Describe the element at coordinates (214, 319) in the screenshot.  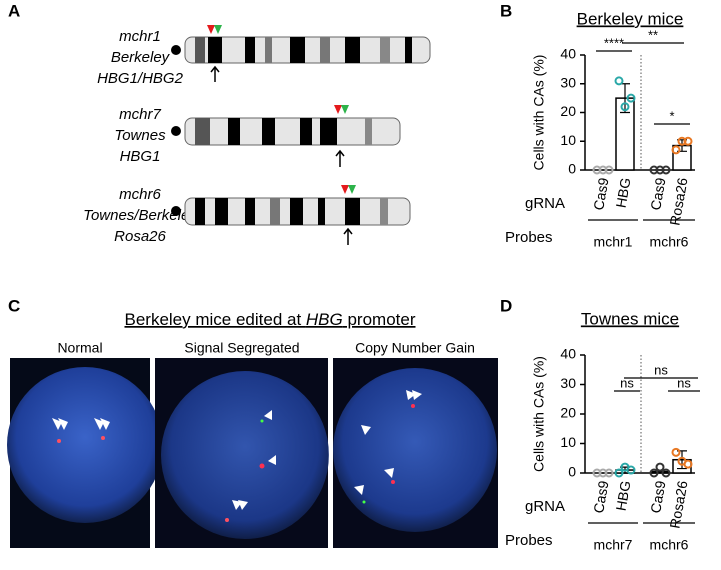
I see `title-part: Berkeley mice edited at` at that location.